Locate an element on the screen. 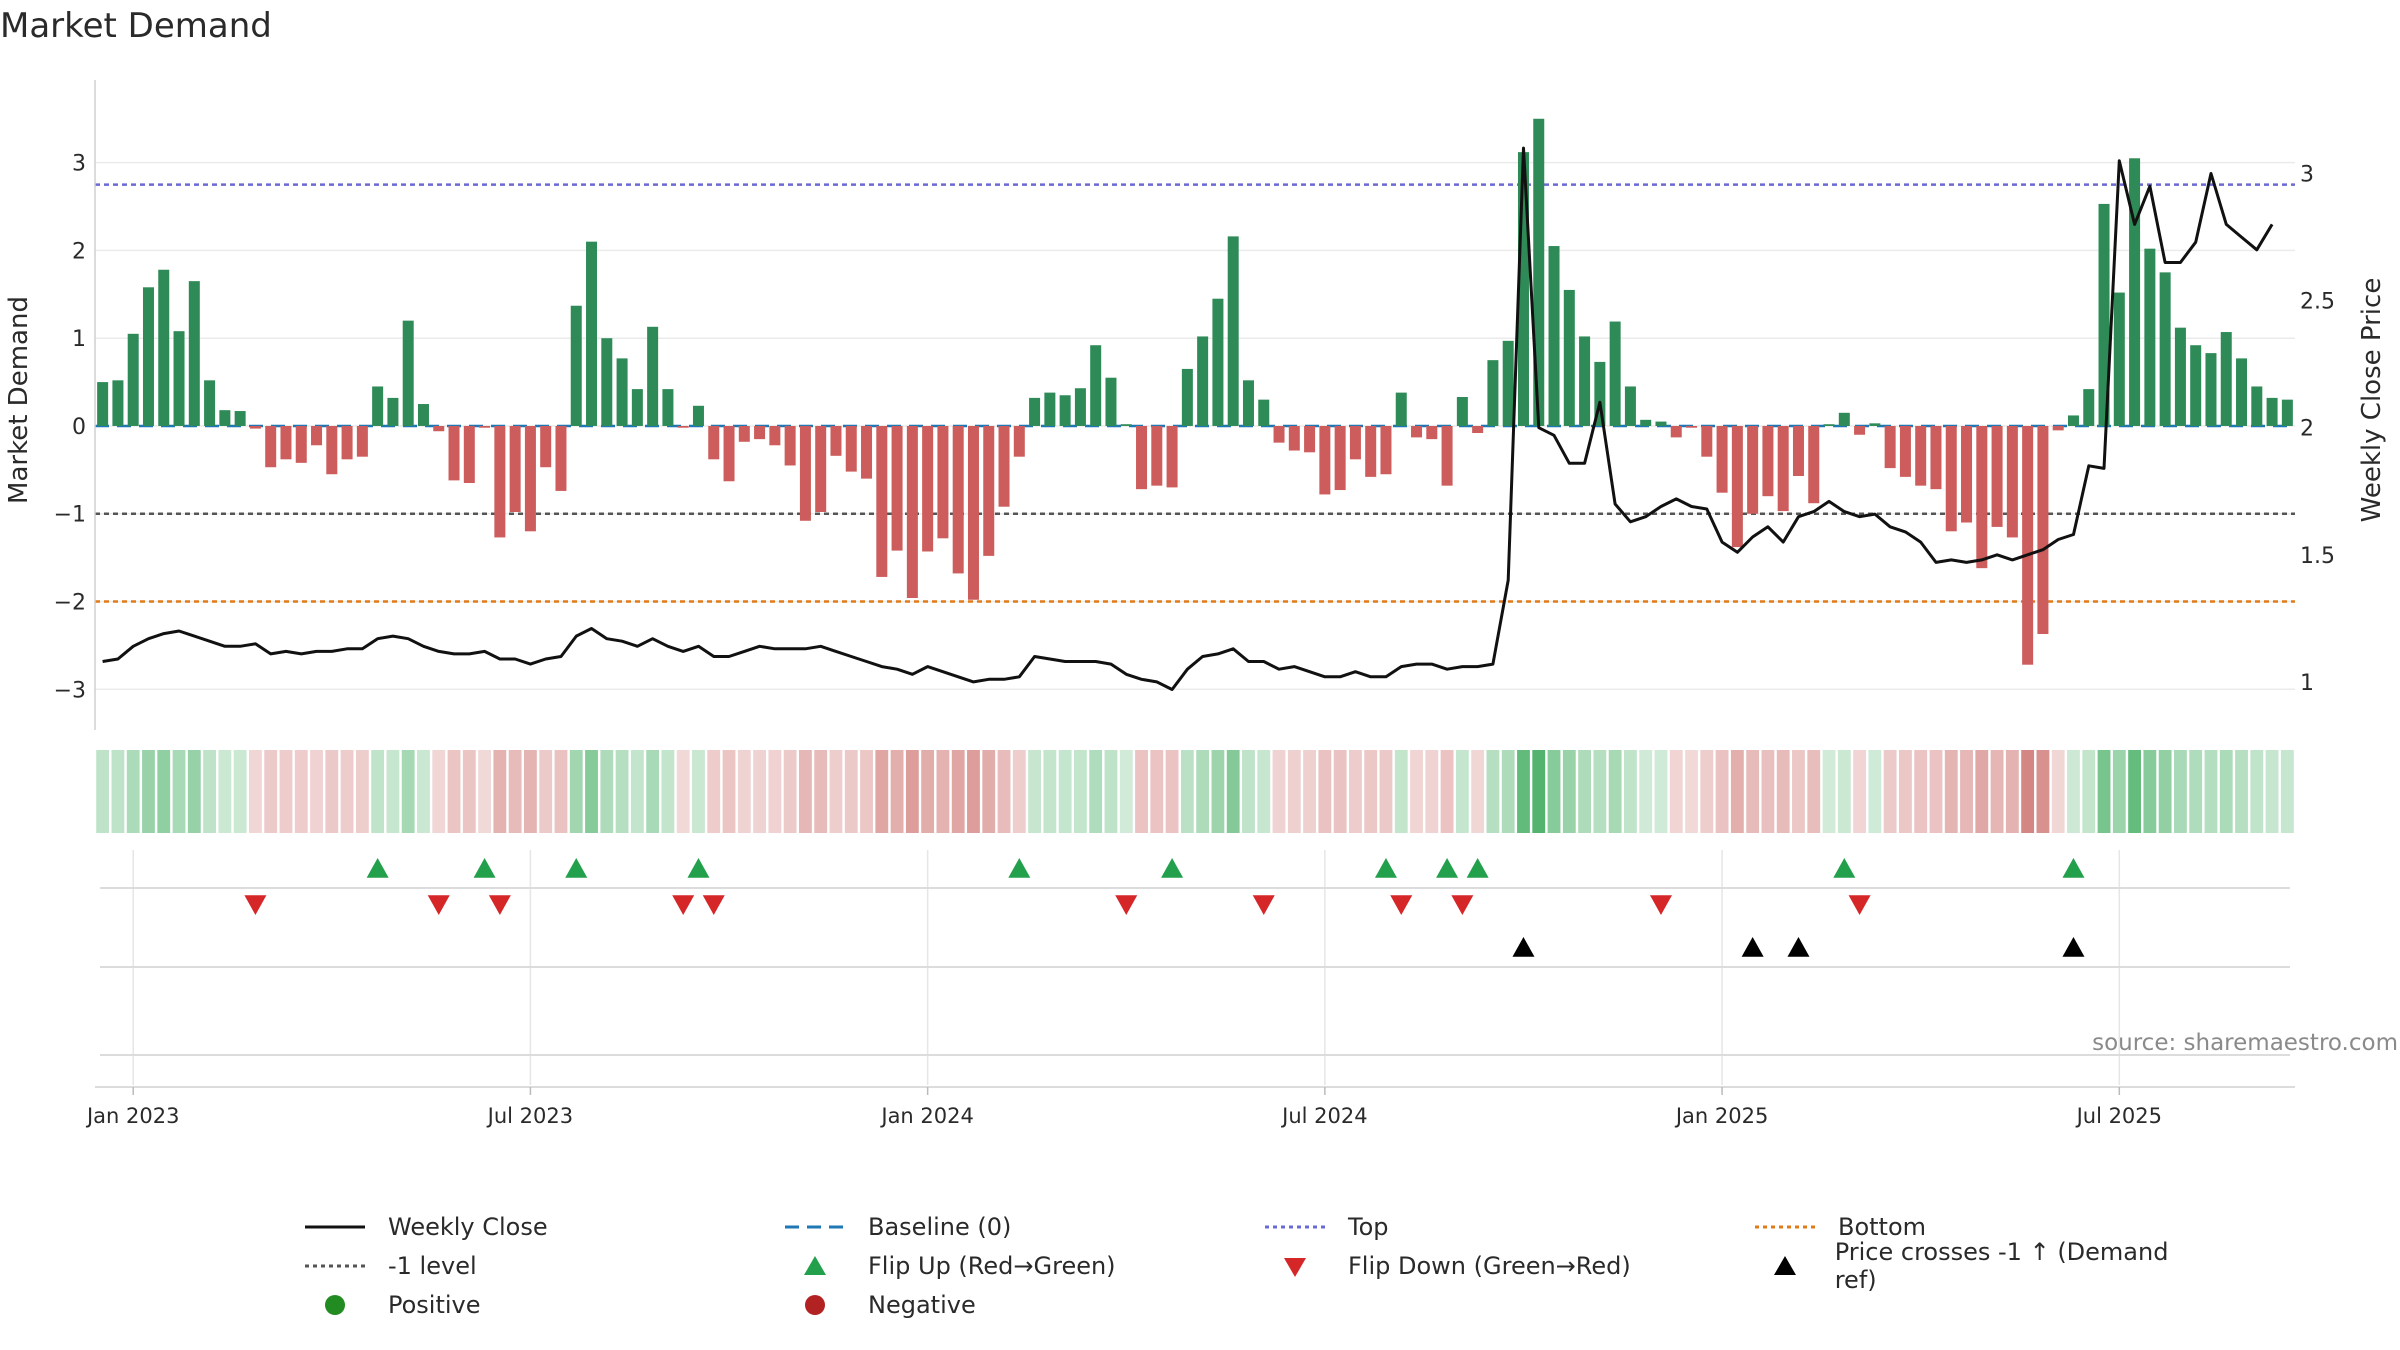 The width and height of the screenshot is (2400, 1350). y2-tick-label: 3 is located at coordinates (2307, 175).